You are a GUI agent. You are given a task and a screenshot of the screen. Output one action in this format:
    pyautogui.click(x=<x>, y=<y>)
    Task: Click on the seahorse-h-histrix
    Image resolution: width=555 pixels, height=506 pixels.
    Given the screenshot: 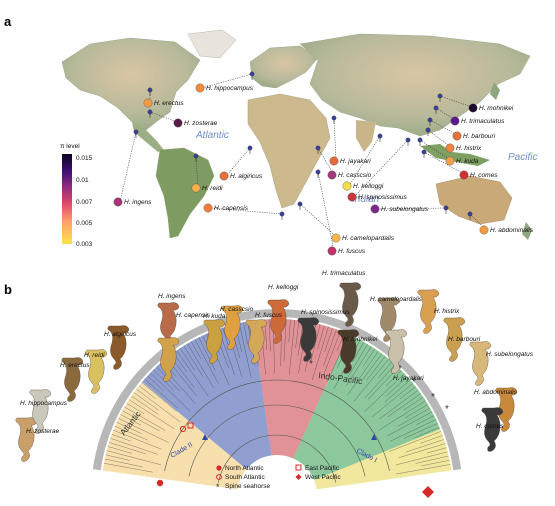 What is the action you would take?
    pyautogui.click(x=428, y=311)
    